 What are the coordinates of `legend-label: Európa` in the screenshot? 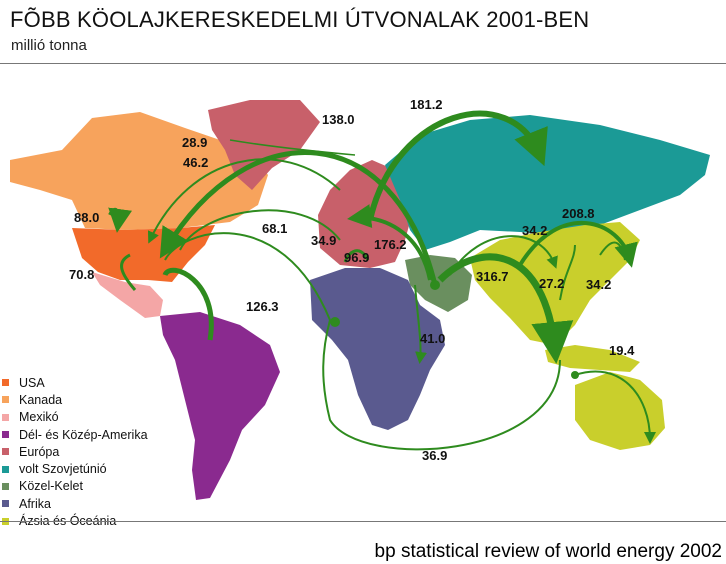 It's located at (39, 451).